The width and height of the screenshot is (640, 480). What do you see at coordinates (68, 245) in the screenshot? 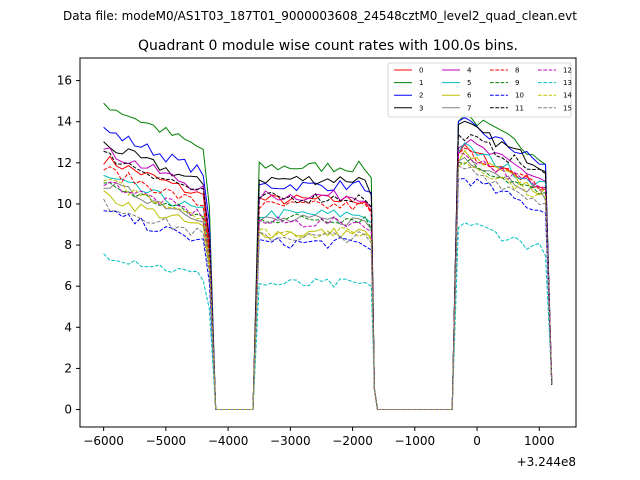
I see `y-tick-label: 8` at bounding box center [68, 245].